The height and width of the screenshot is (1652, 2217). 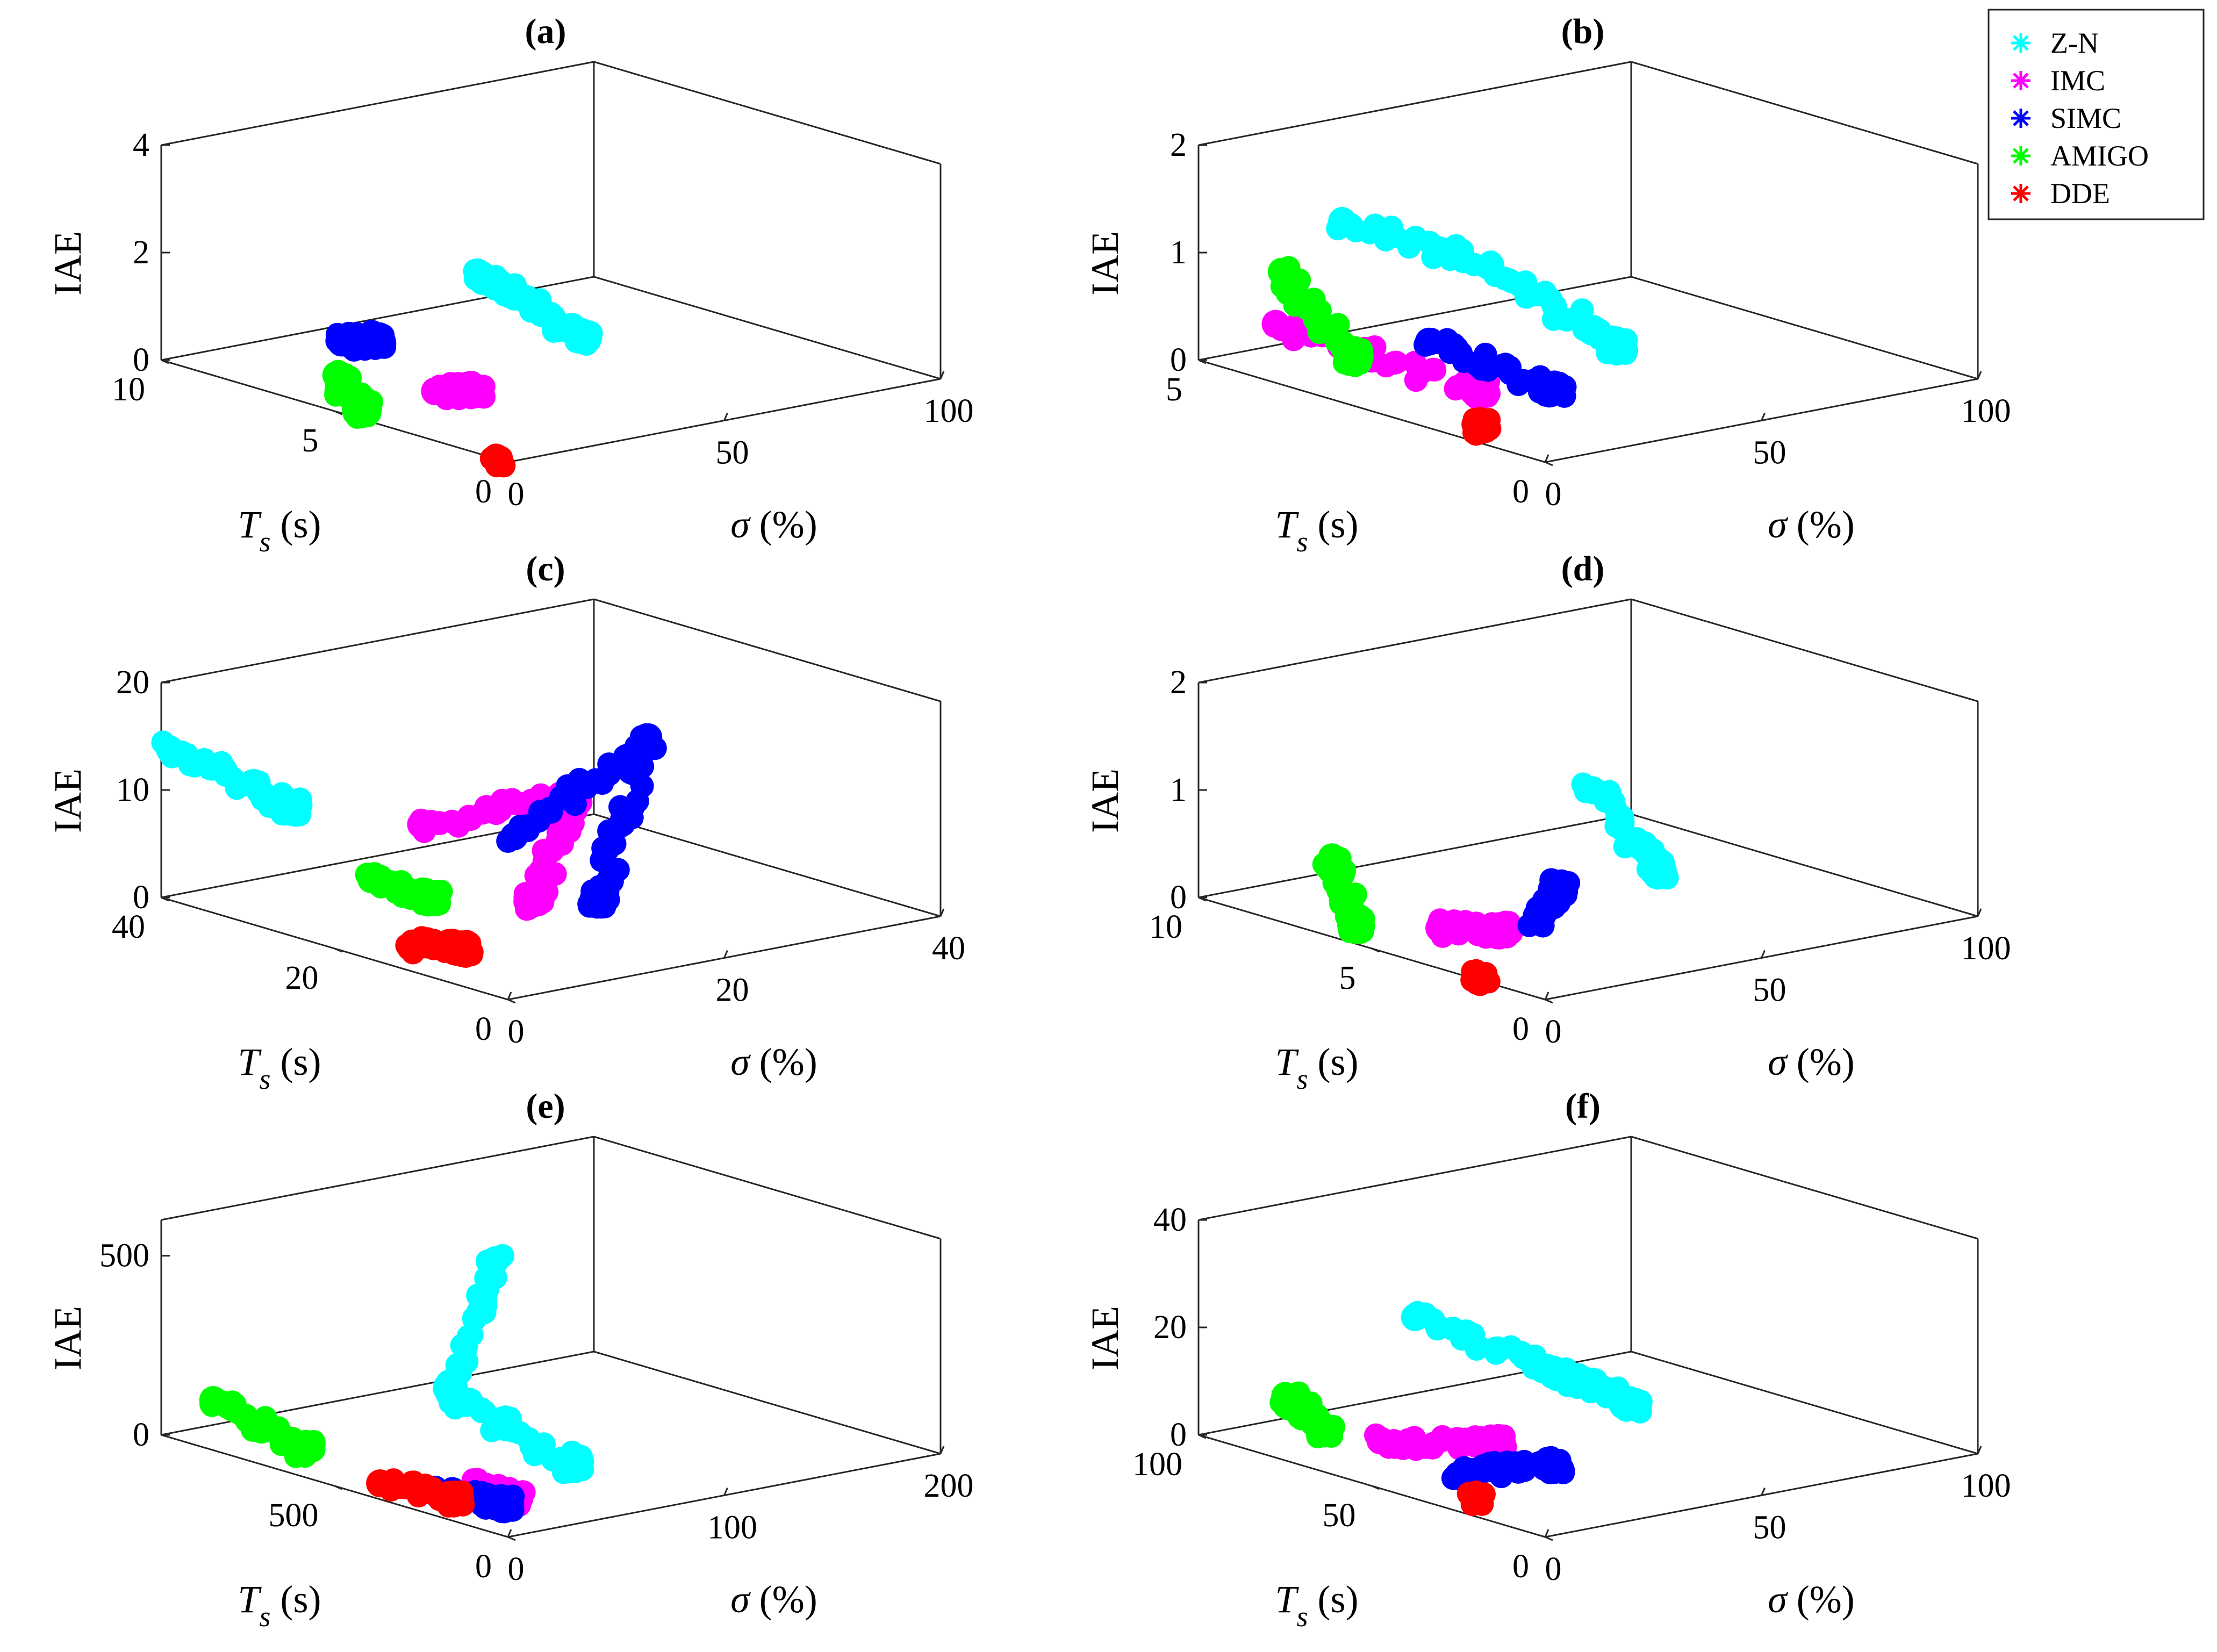 I want to click on z-tick-label: 0, so click(x=1178, y=897).